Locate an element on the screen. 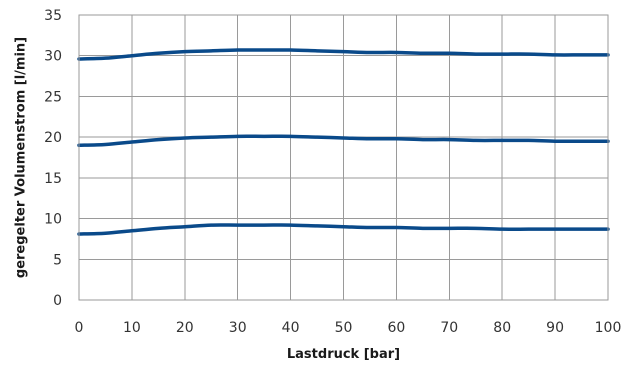 The image size is (624, 367). x-tick-label: 60 is located at coordinates (396, 328).